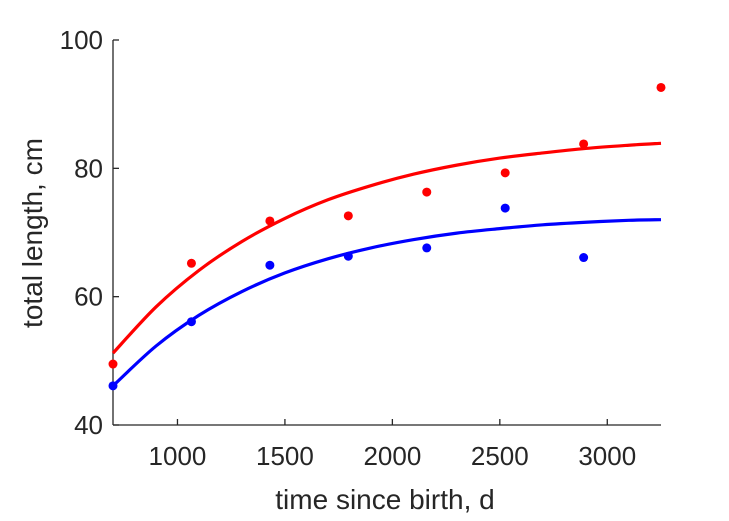 The height and width of the screenshot is (521, 729). What do you see at coordinates (88, 168) in the screenshot?
I see `y-tick-label: 80` at bounding box center [88, 168].